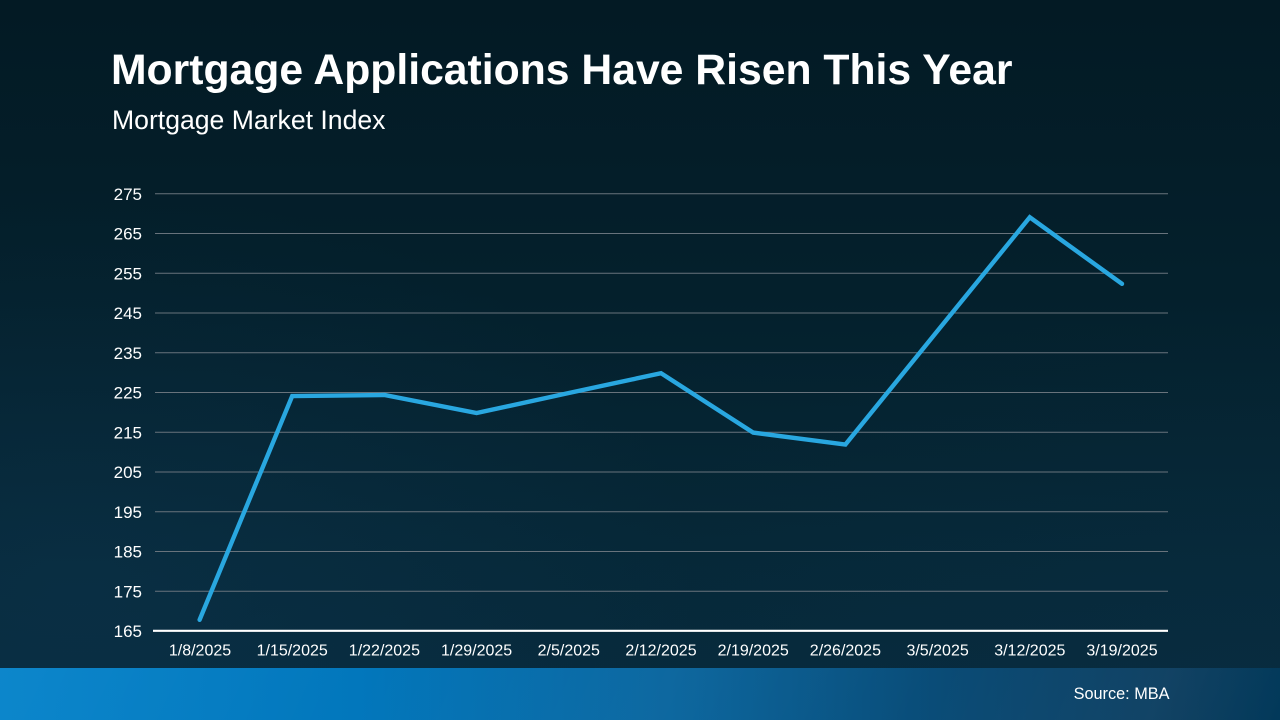  Describe the element at coordinates (1121, 651) in the screenshot. I see `svg-text: 3/19/2025` at that location.